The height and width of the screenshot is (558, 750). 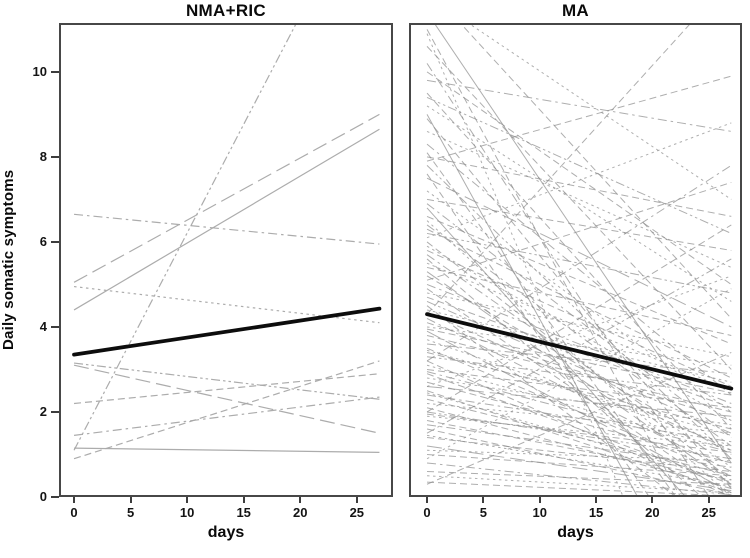 I want to click on y-axis-label: Daily somatic symptoms, so click(x=8, y=260).